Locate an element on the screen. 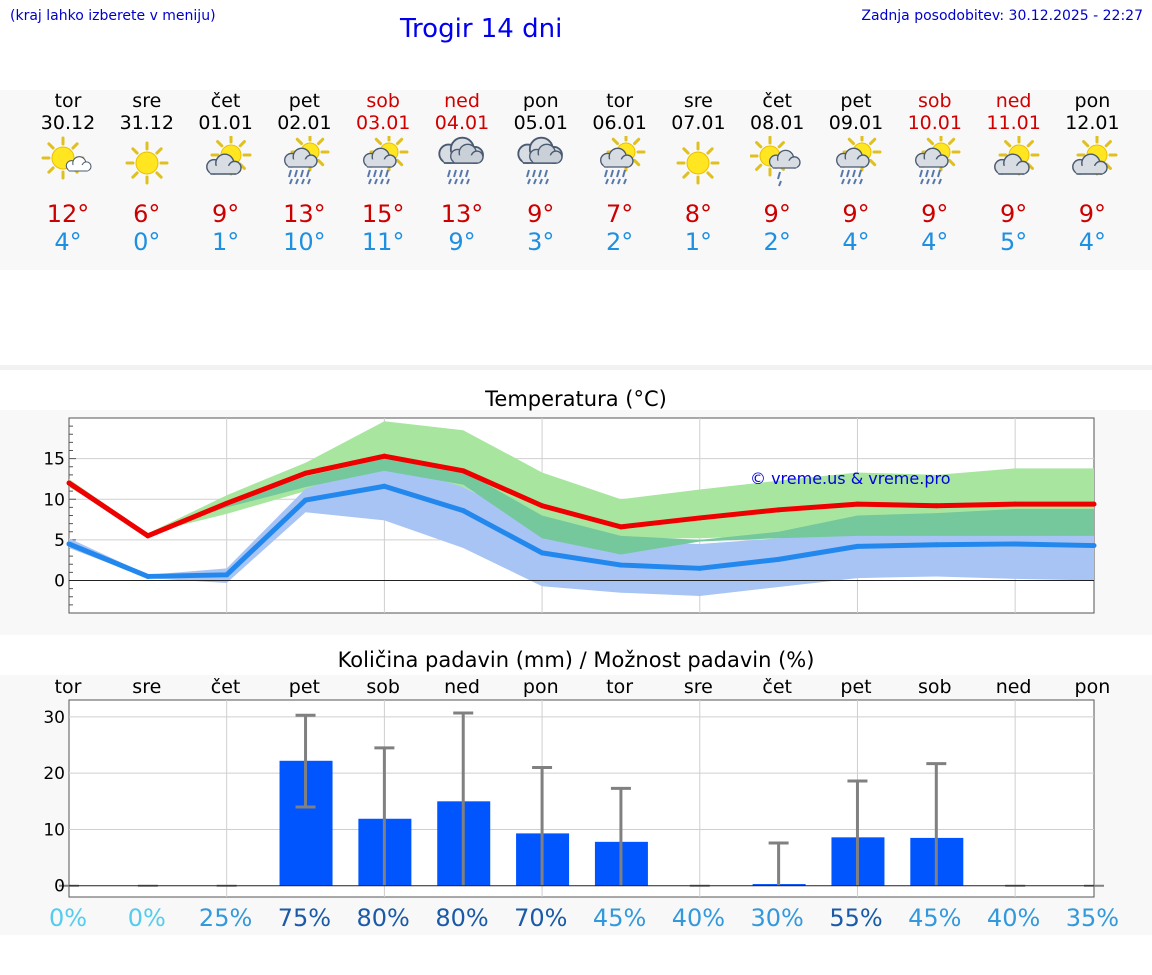  precipitation-day-label: čet is located at coordinates (225, 687).